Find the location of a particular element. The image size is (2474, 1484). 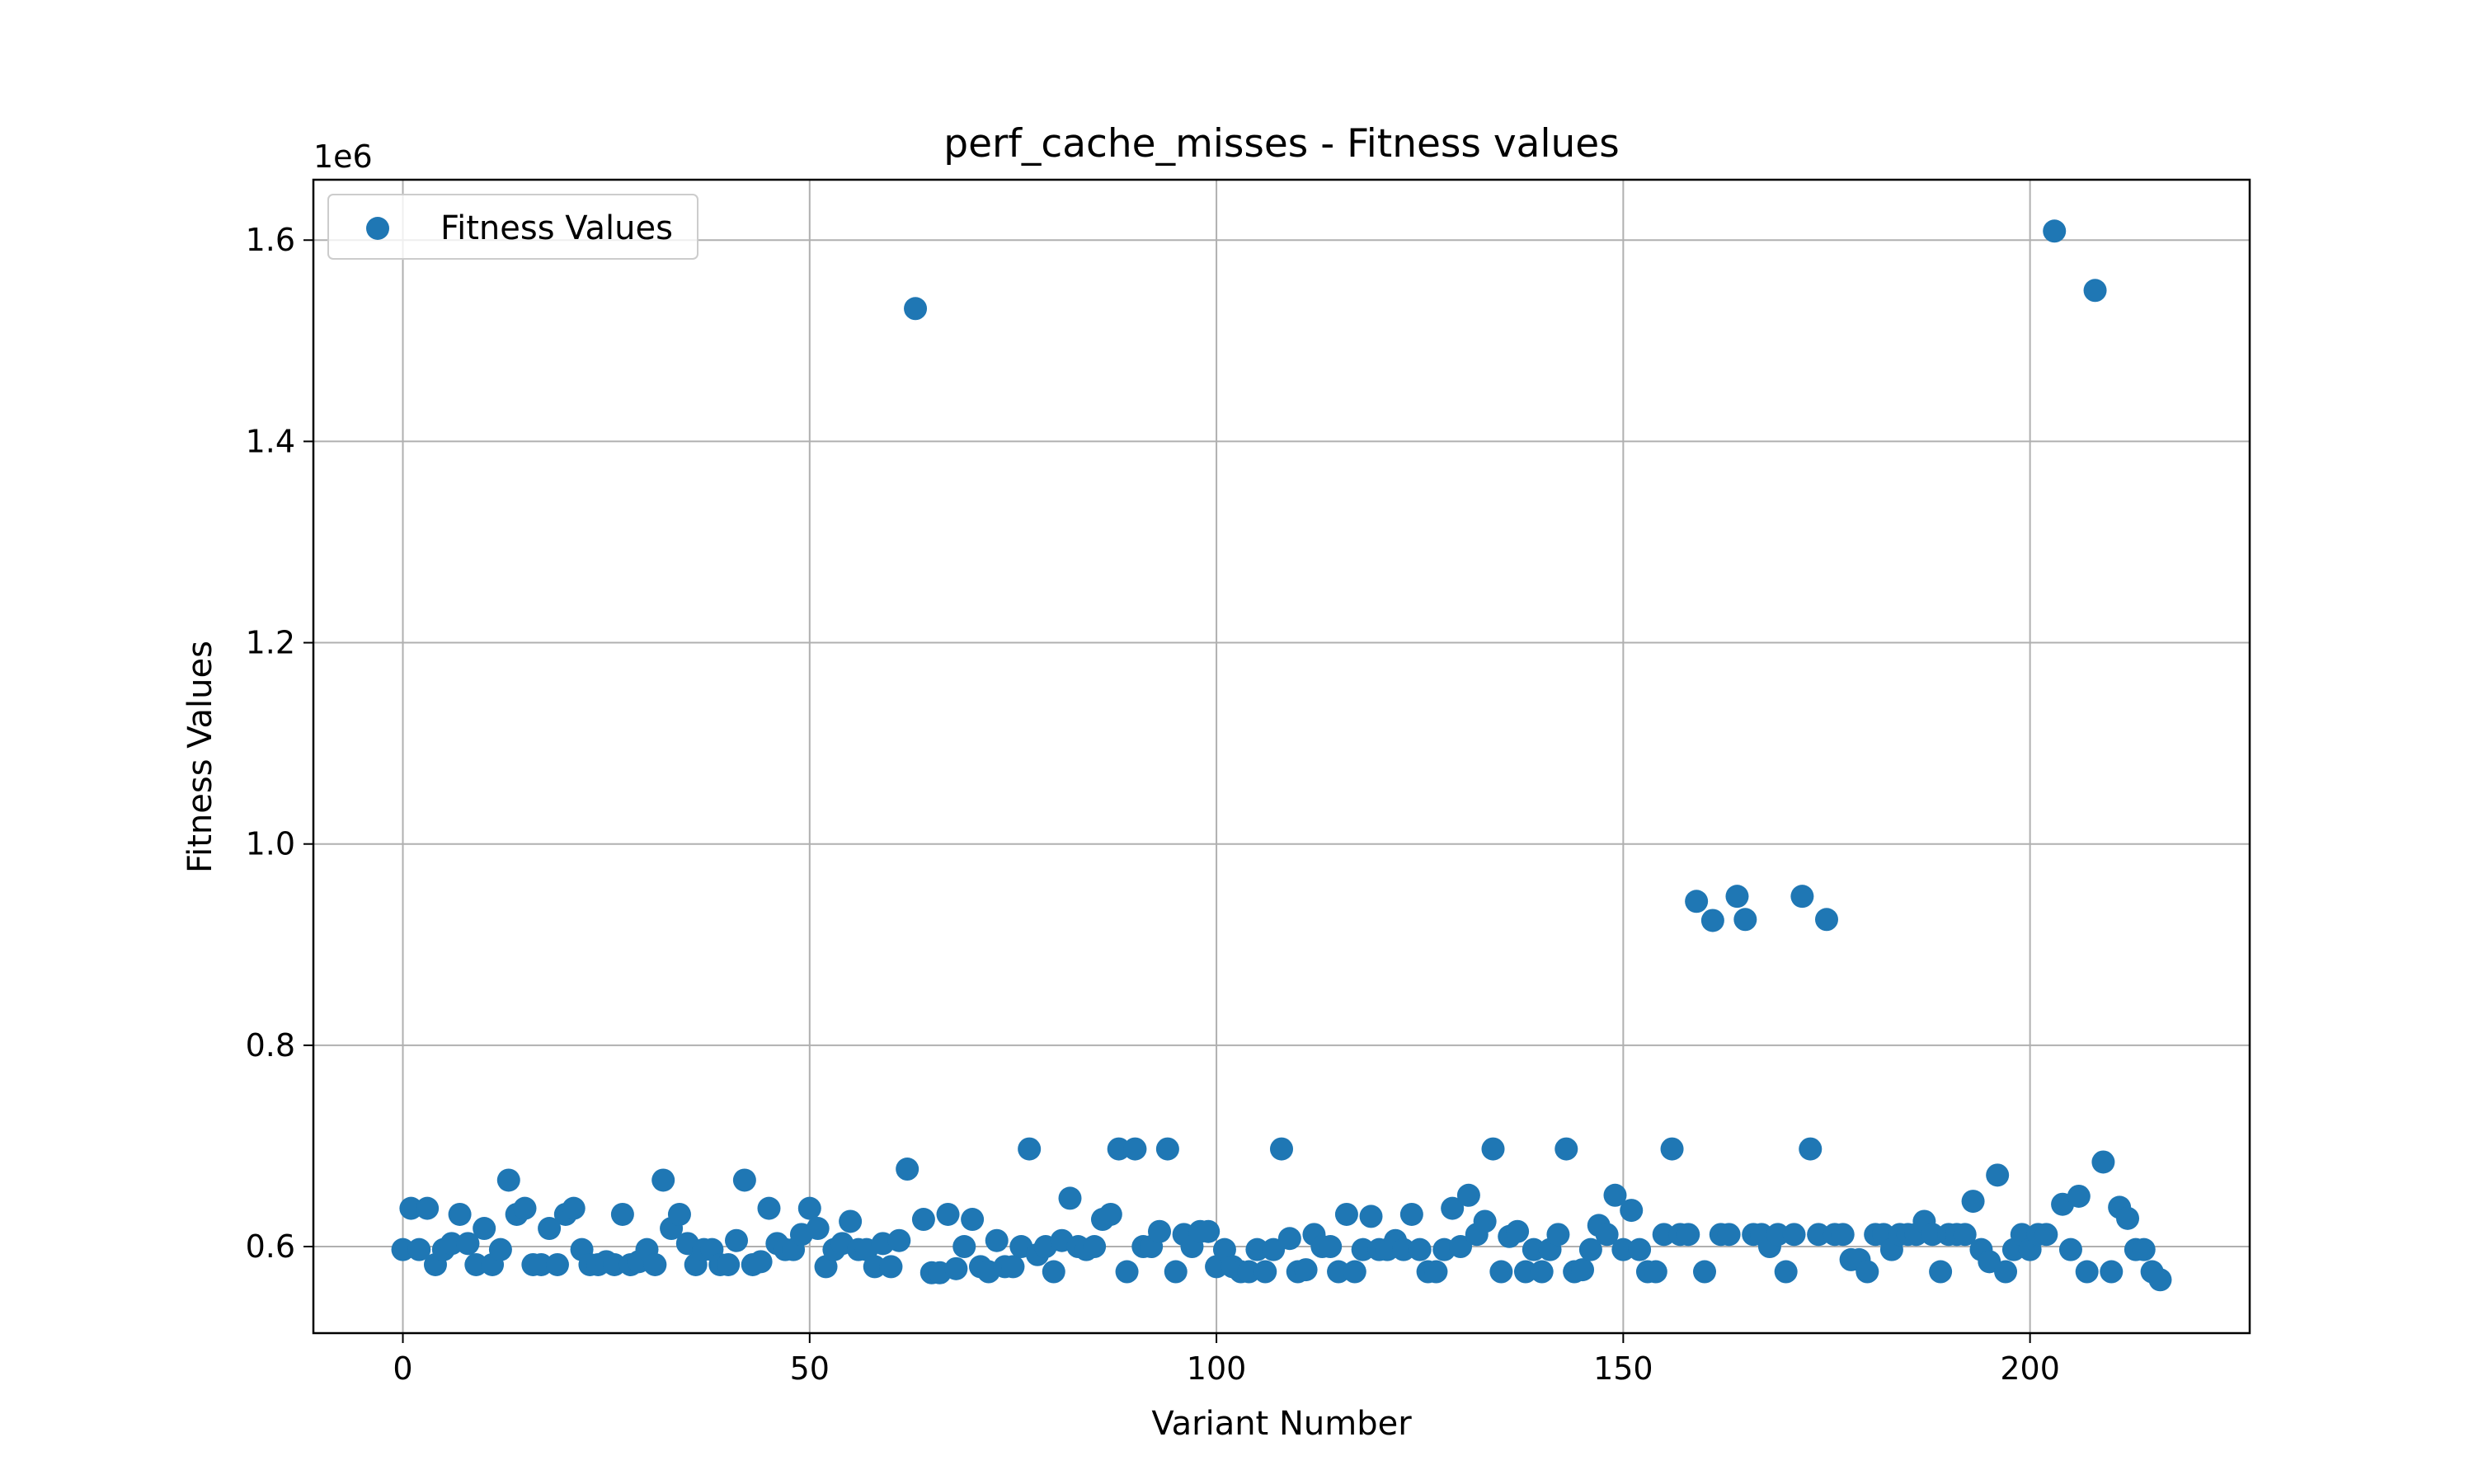

x-tick-label: 100 is located at coordinates (1217, 1368).